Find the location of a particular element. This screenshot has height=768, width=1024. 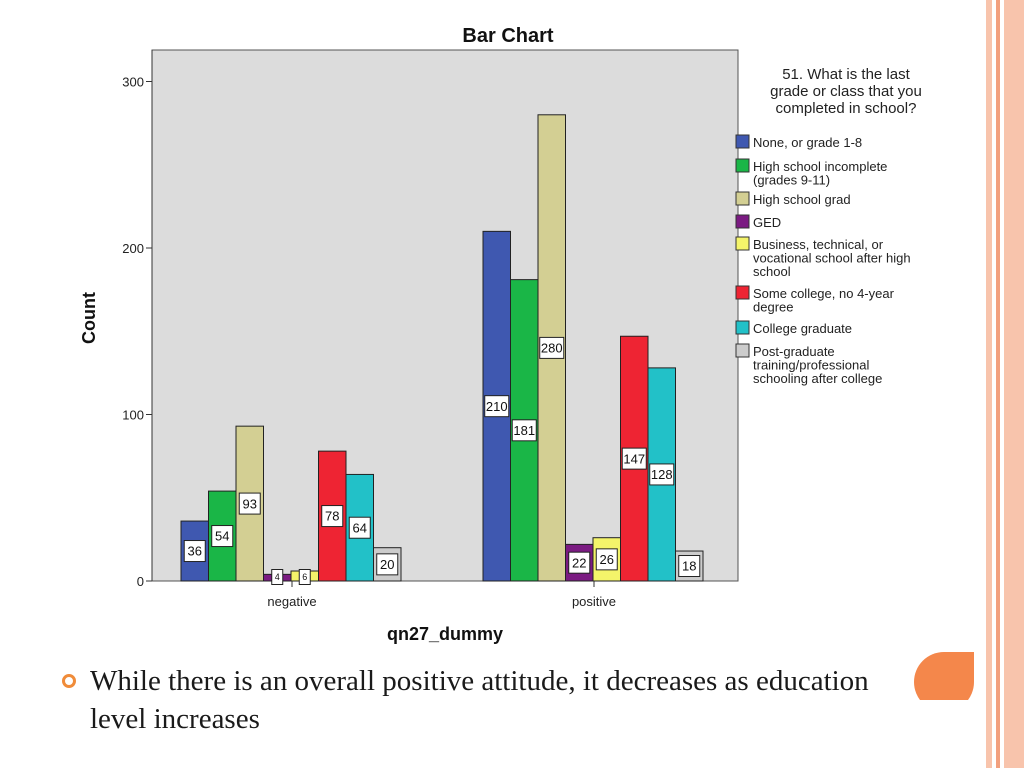

chart-title: Bar Chart is located at coordinates (507, 36).